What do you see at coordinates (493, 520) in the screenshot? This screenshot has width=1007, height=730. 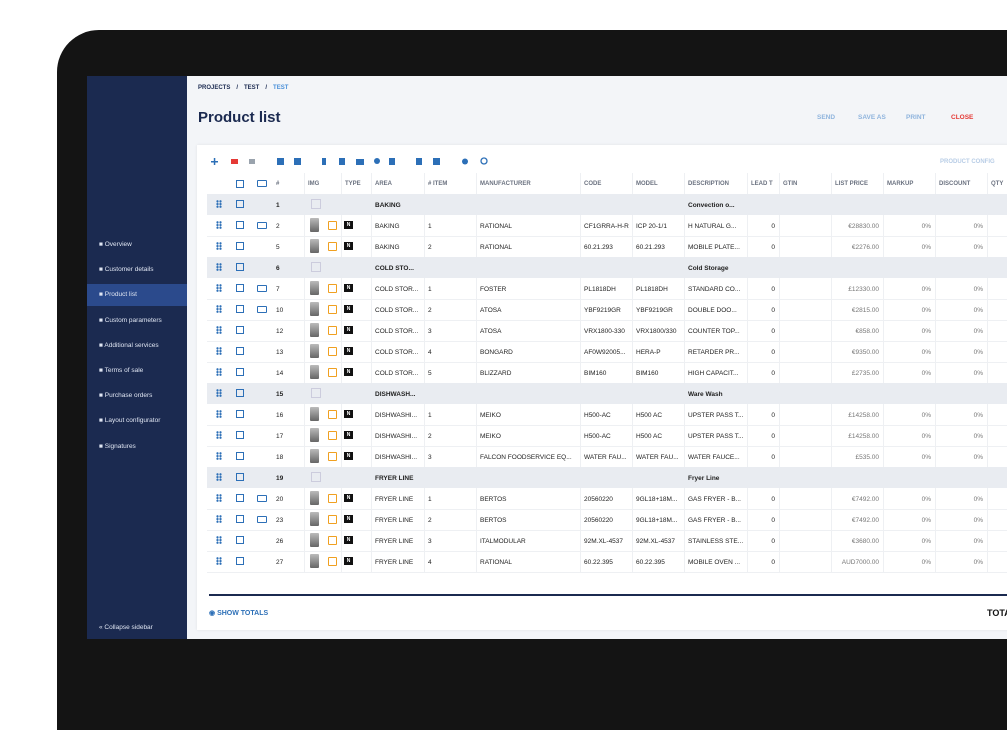 I see `item-manufacturer: BERTOS` at bounding box center [493, 520].